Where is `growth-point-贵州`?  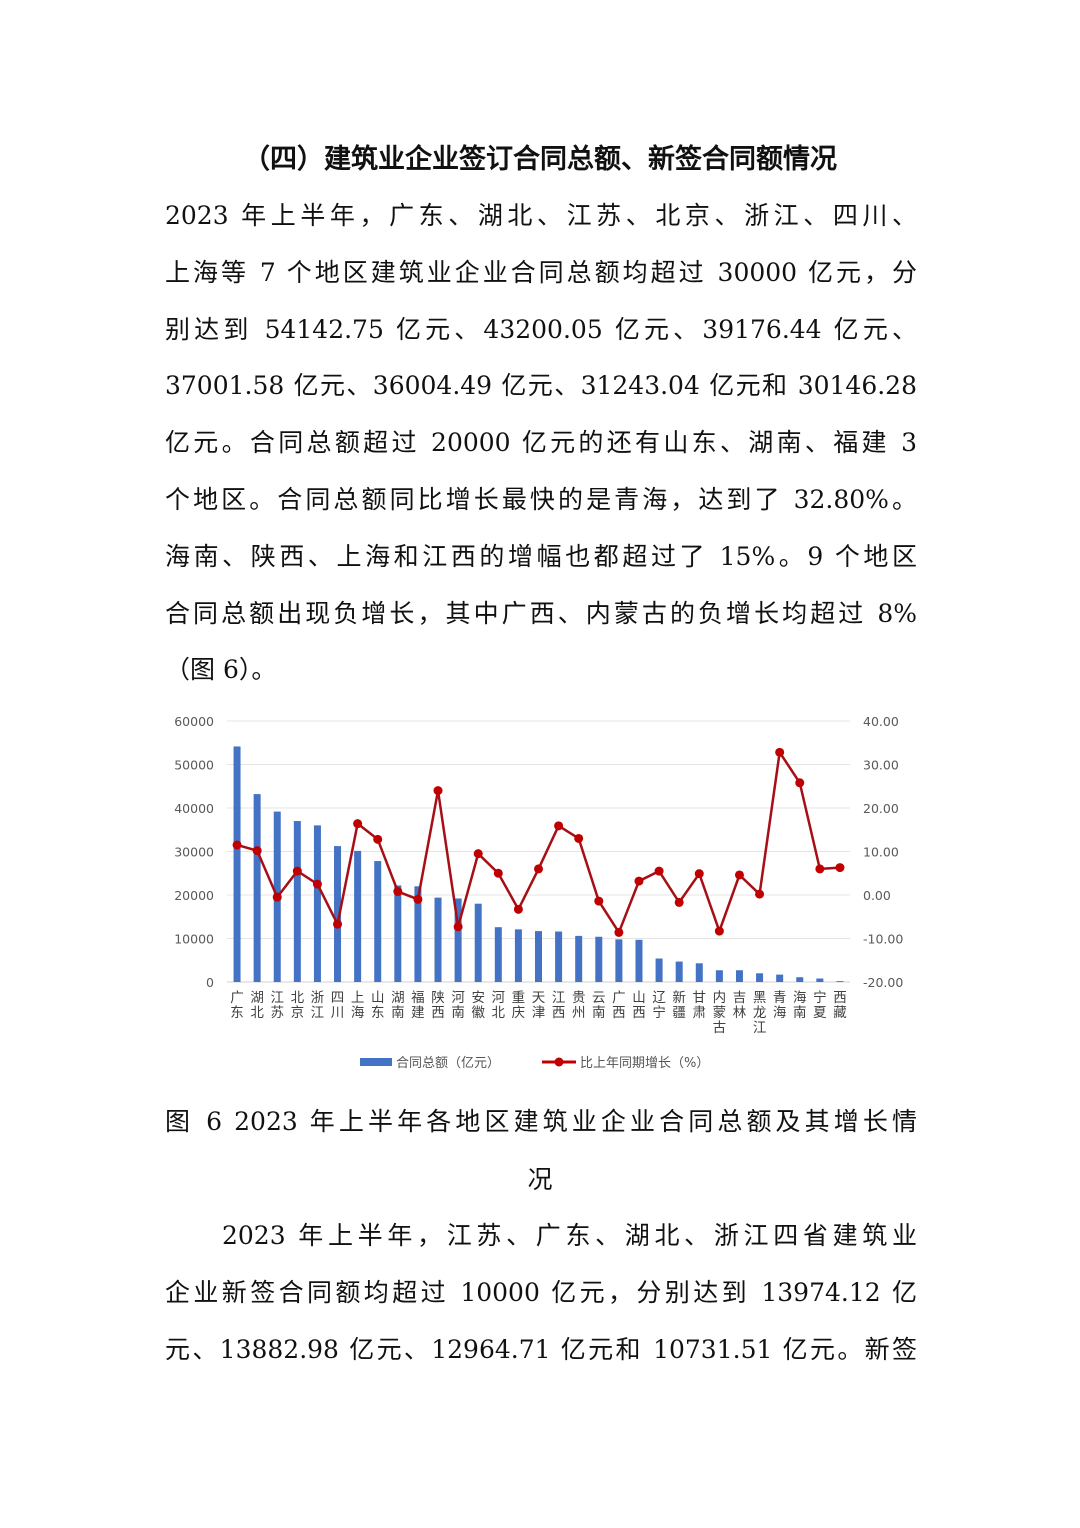 growth-point-贵州 is located at coordinates (579, 838).